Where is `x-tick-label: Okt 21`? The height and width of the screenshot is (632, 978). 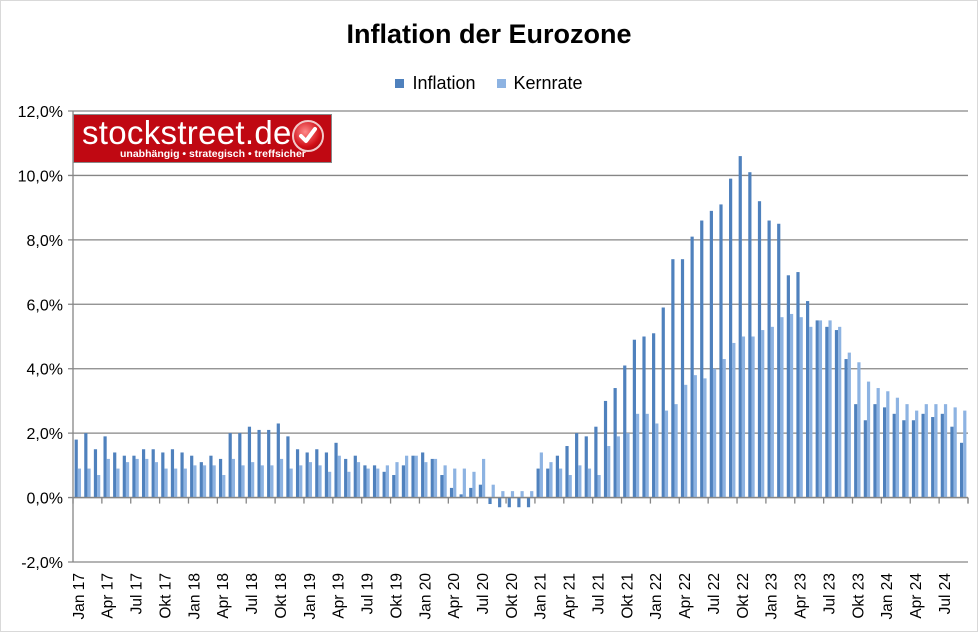 x-tick-label: Okt 21 is located at coordinates (627, 596).